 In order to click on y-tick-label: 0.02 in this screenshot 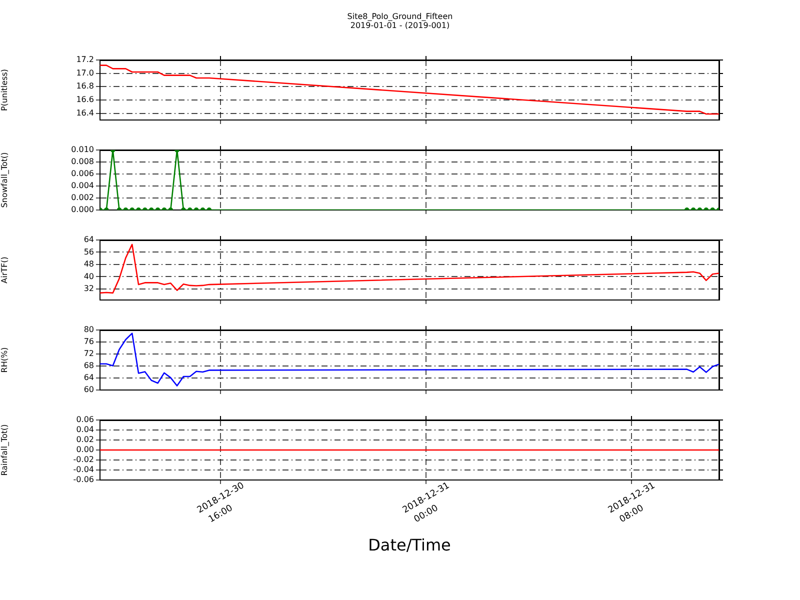, I will do `click(85, 439)`.